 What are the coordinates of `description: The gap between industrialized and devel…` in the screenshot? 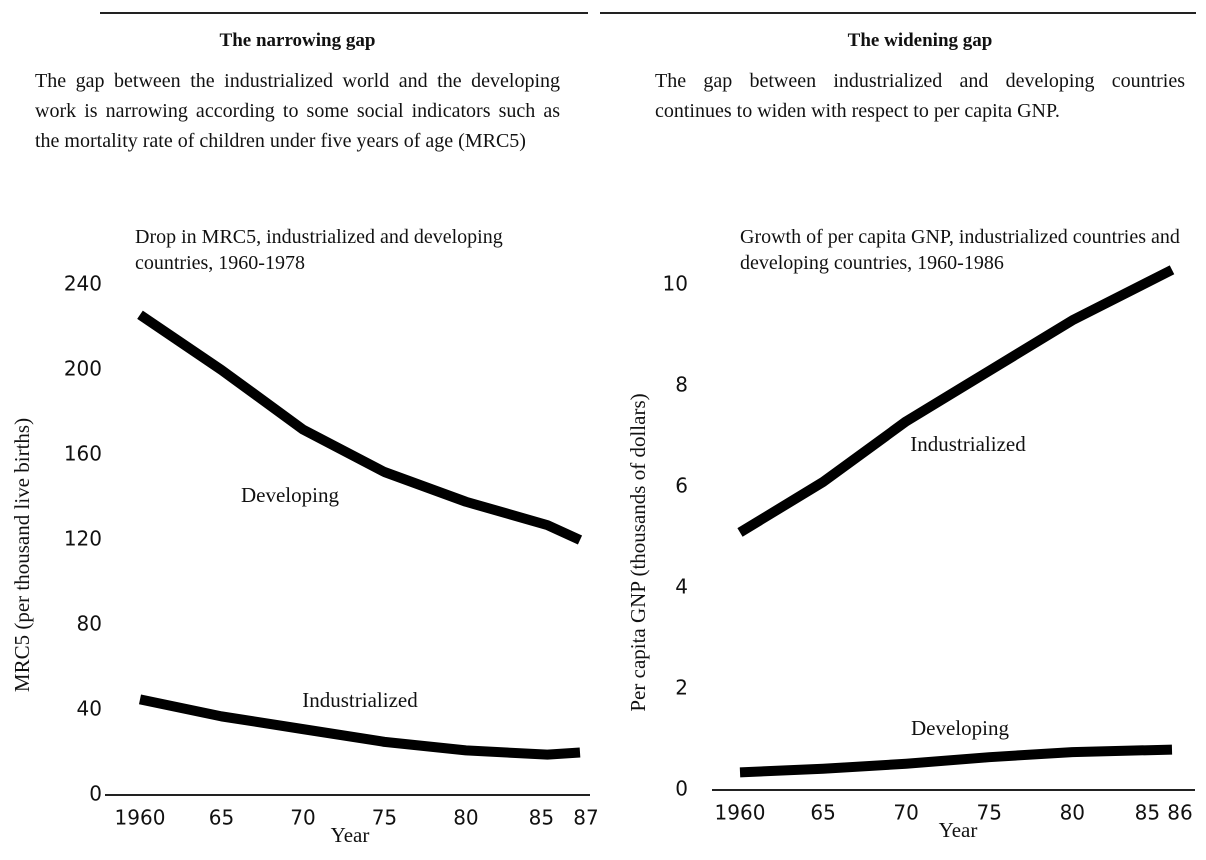 It's located at (920, 96).